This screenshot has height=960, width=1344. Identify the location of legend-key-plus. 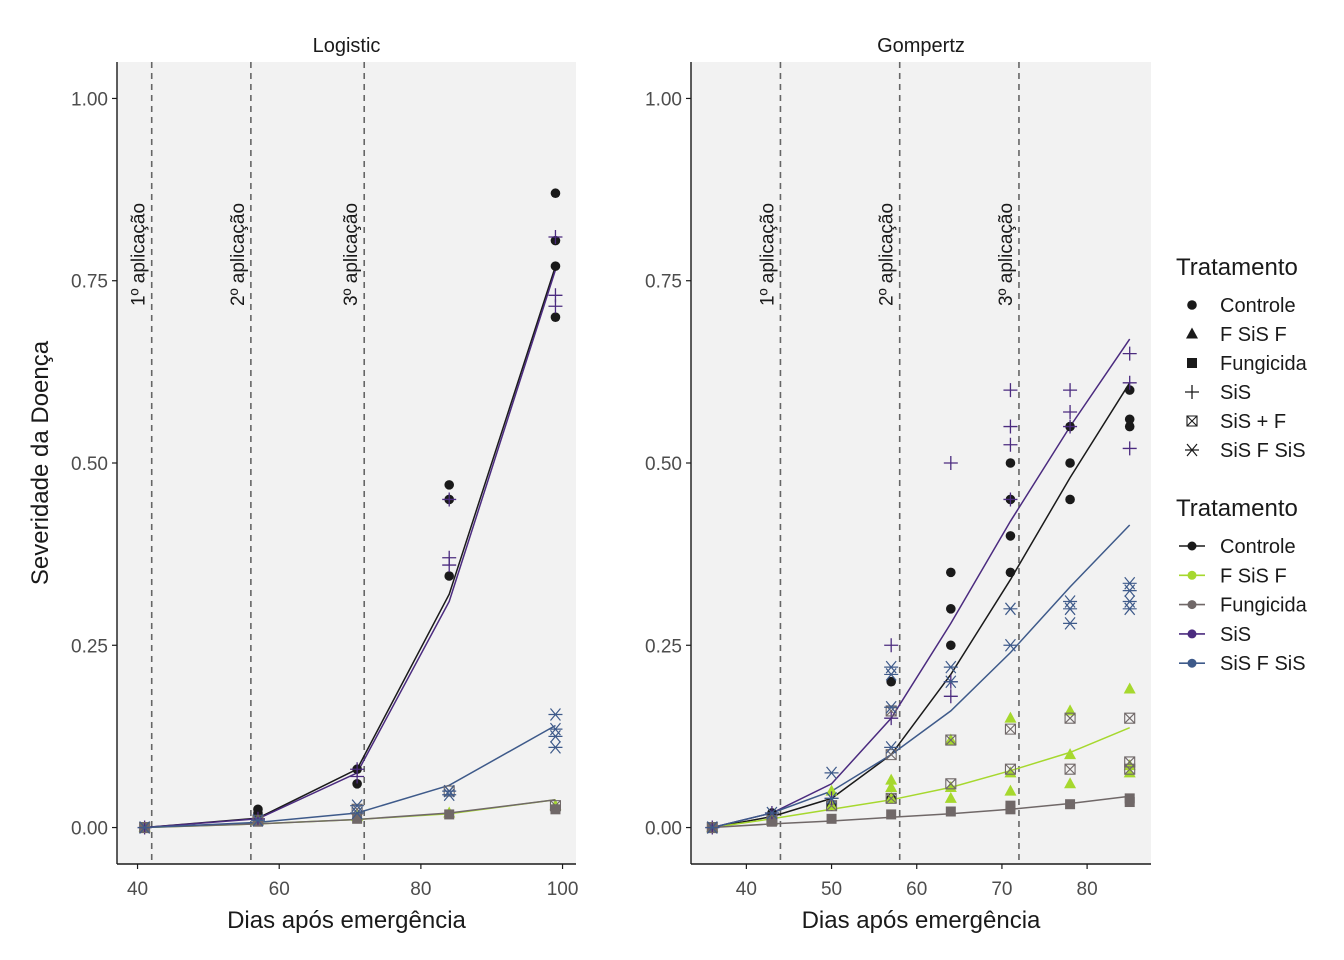
(1192, 392).